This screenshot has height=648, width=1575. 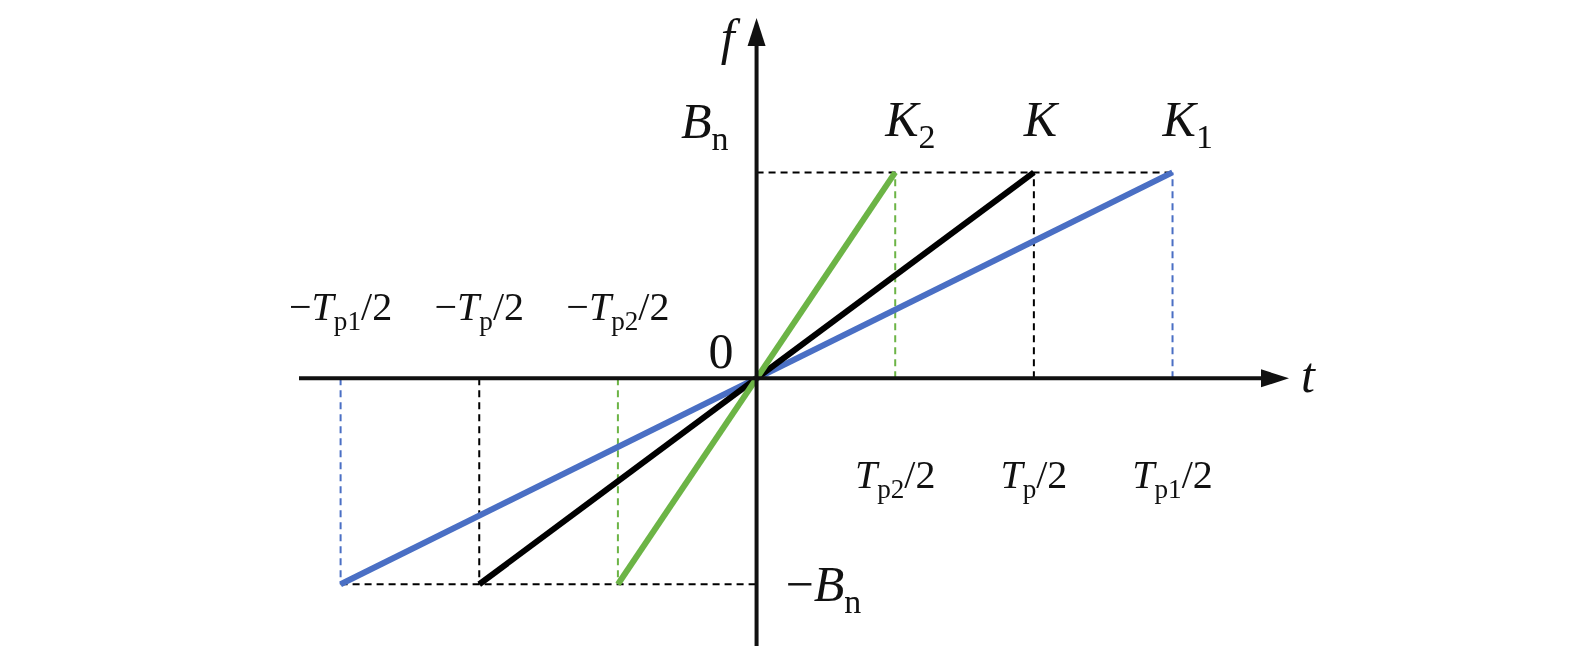 What do you see at coordinates (1187, 123) in the screenshot?
I see `series-label: K$_{1}$` at bounding box center [1187, 123].